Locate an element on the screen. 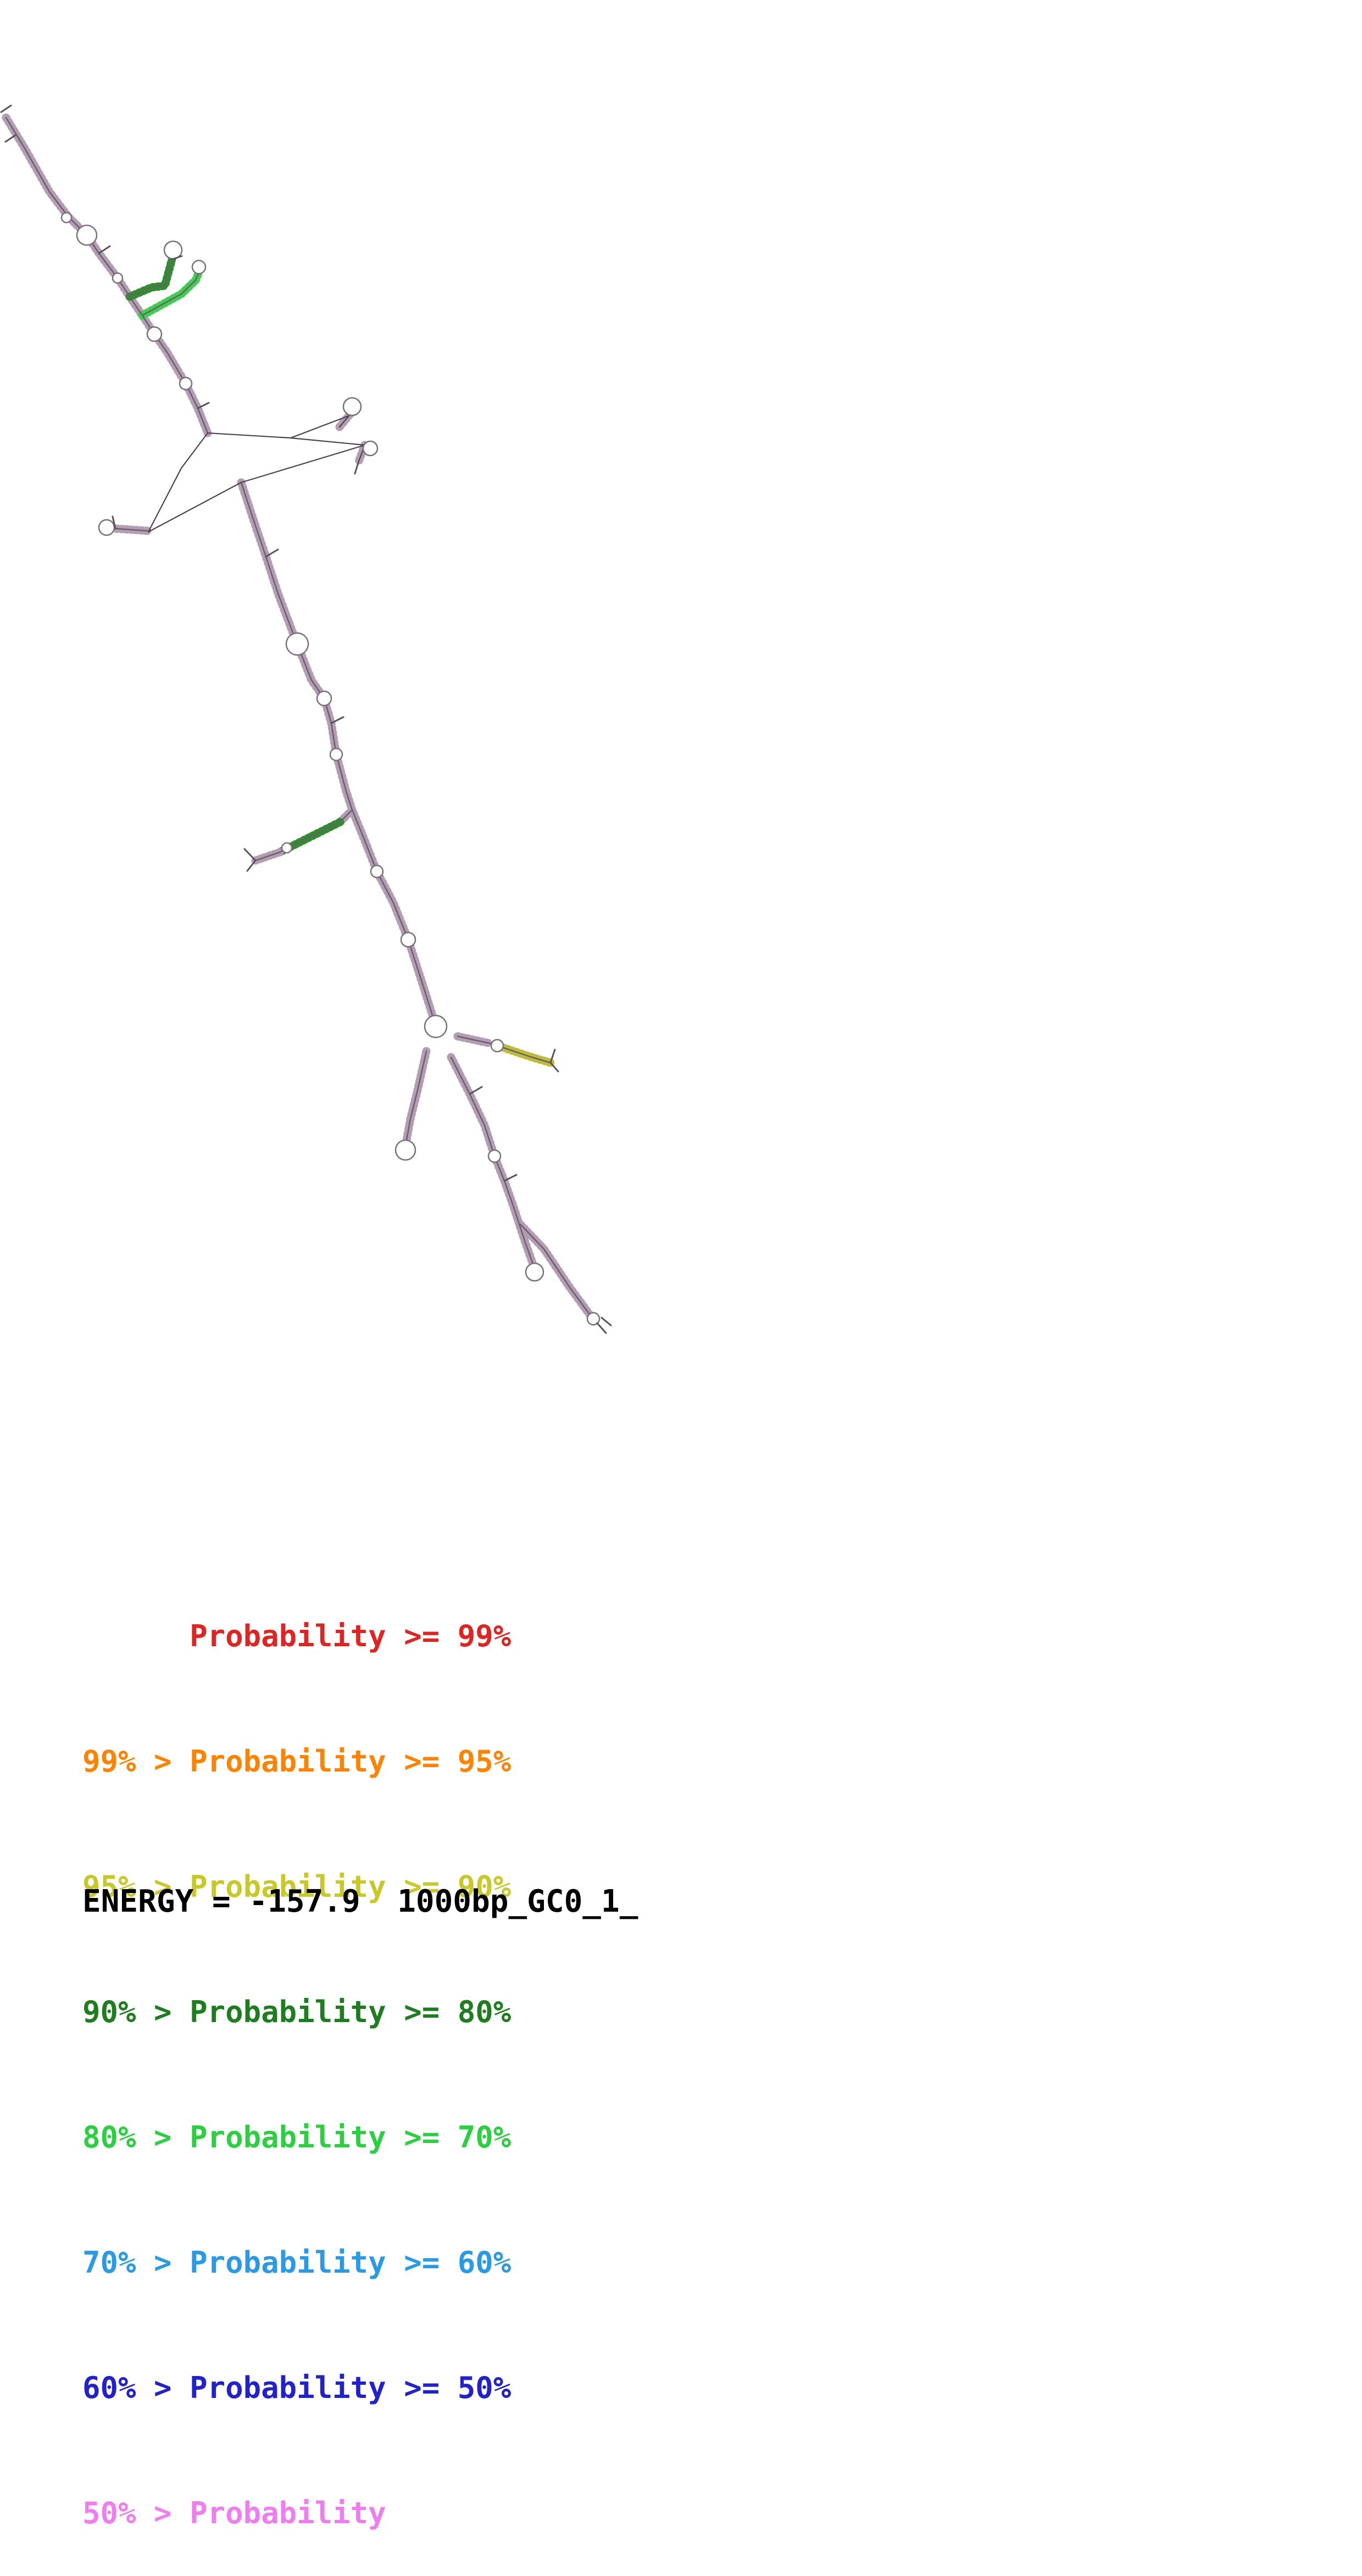 This screenshot has width=1362, height=2576. multiloop-connectors is located at coordinates (256, 473).